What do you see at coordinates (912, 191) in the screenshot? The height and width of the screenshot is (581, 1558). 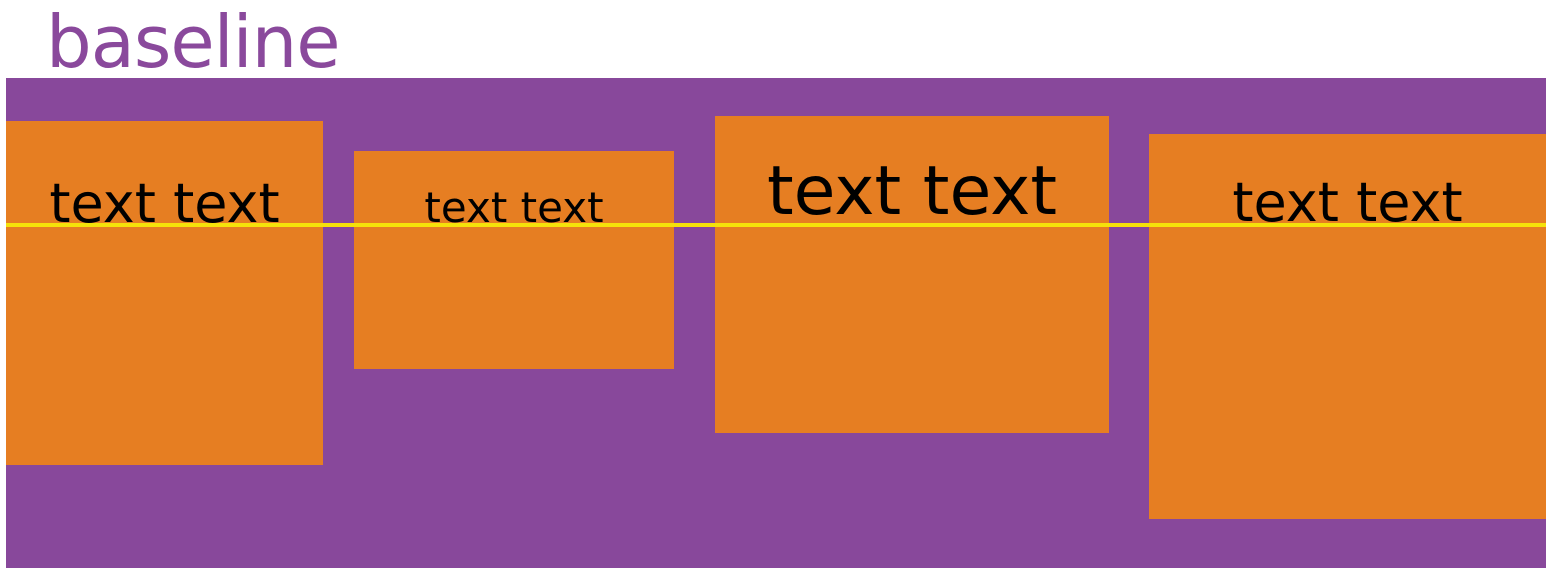 I see `flex-item-3-text: text text` at bounding box center [912, 191].